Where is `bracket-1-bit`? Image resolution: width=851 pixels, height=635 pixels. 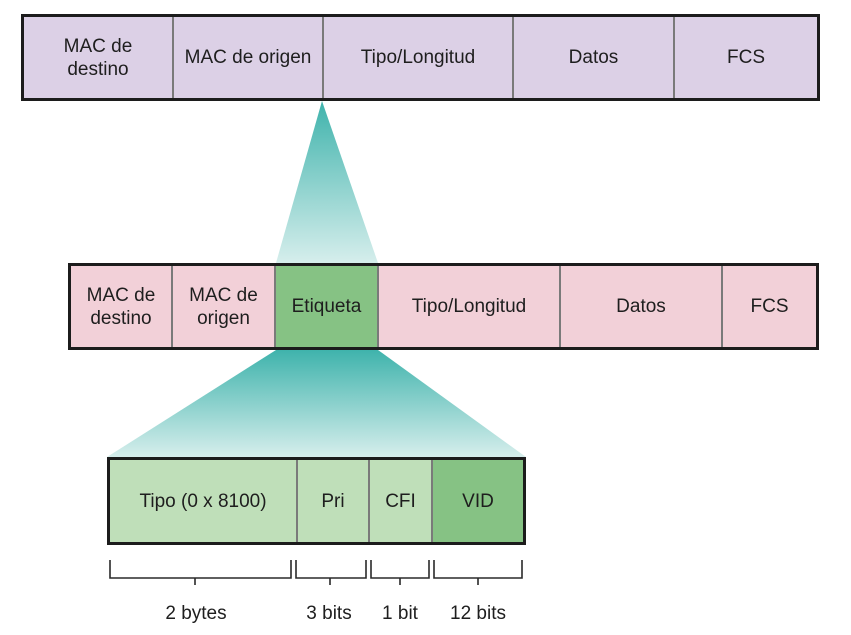
bracket-1-bit is located at coordinates (400, 572).